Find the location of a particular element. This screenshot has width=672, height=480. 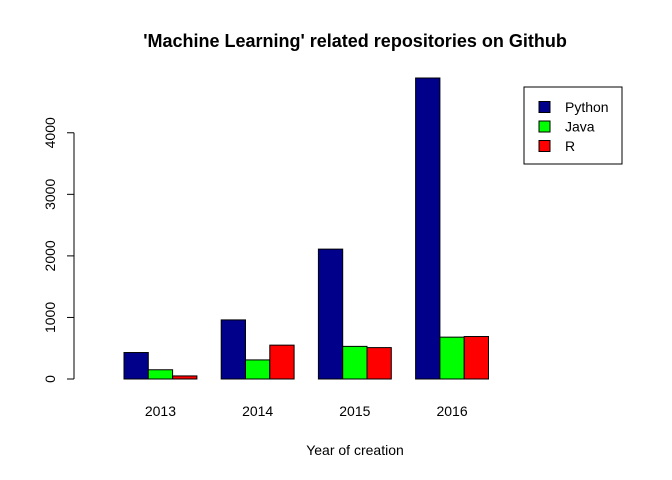

legend-label-python: Python is located at coordinates (587, 107).